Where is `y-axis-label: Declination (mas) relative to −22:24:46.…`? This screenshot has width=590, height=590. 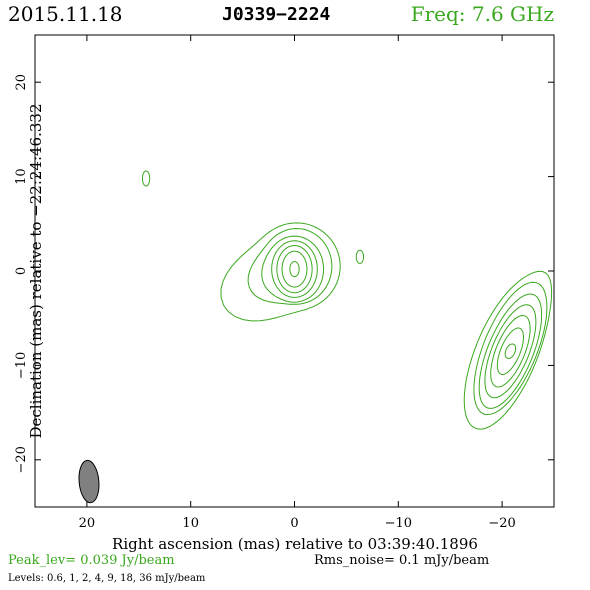
y-axis-label: Declination (mas) relative to −22:24:46.… is located at coordinates (36, 270).